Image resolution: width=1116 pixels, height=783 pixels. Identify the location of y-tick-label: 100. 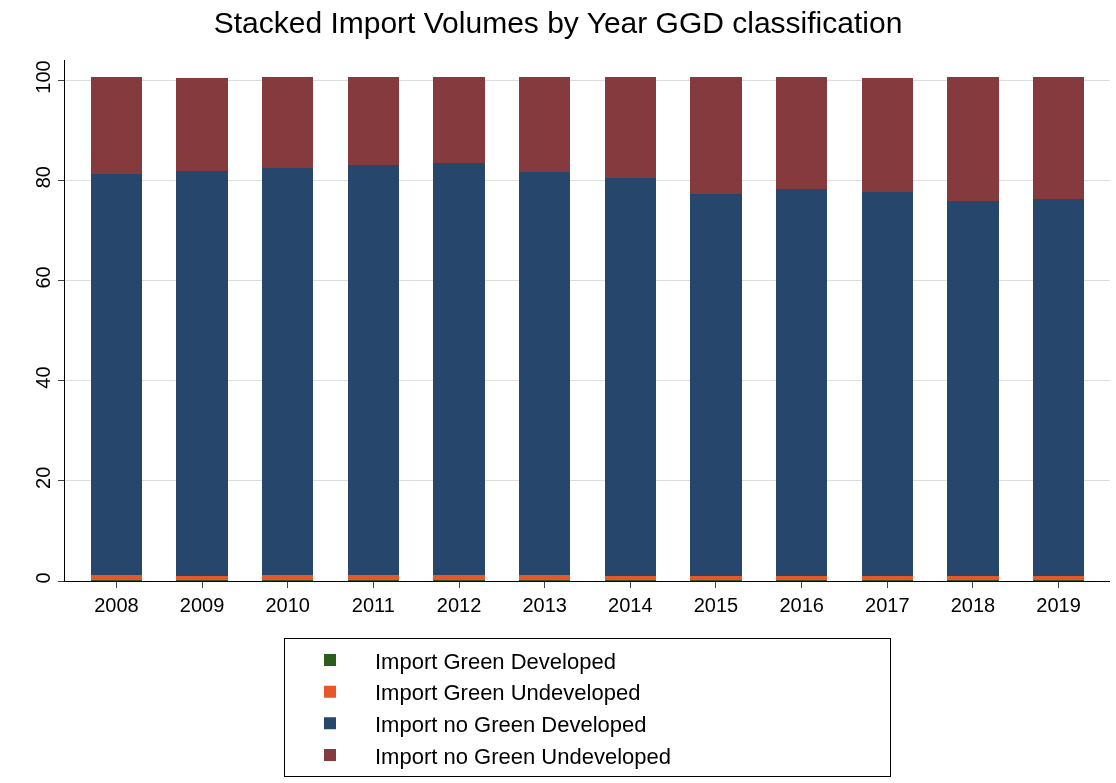
(43, 77).